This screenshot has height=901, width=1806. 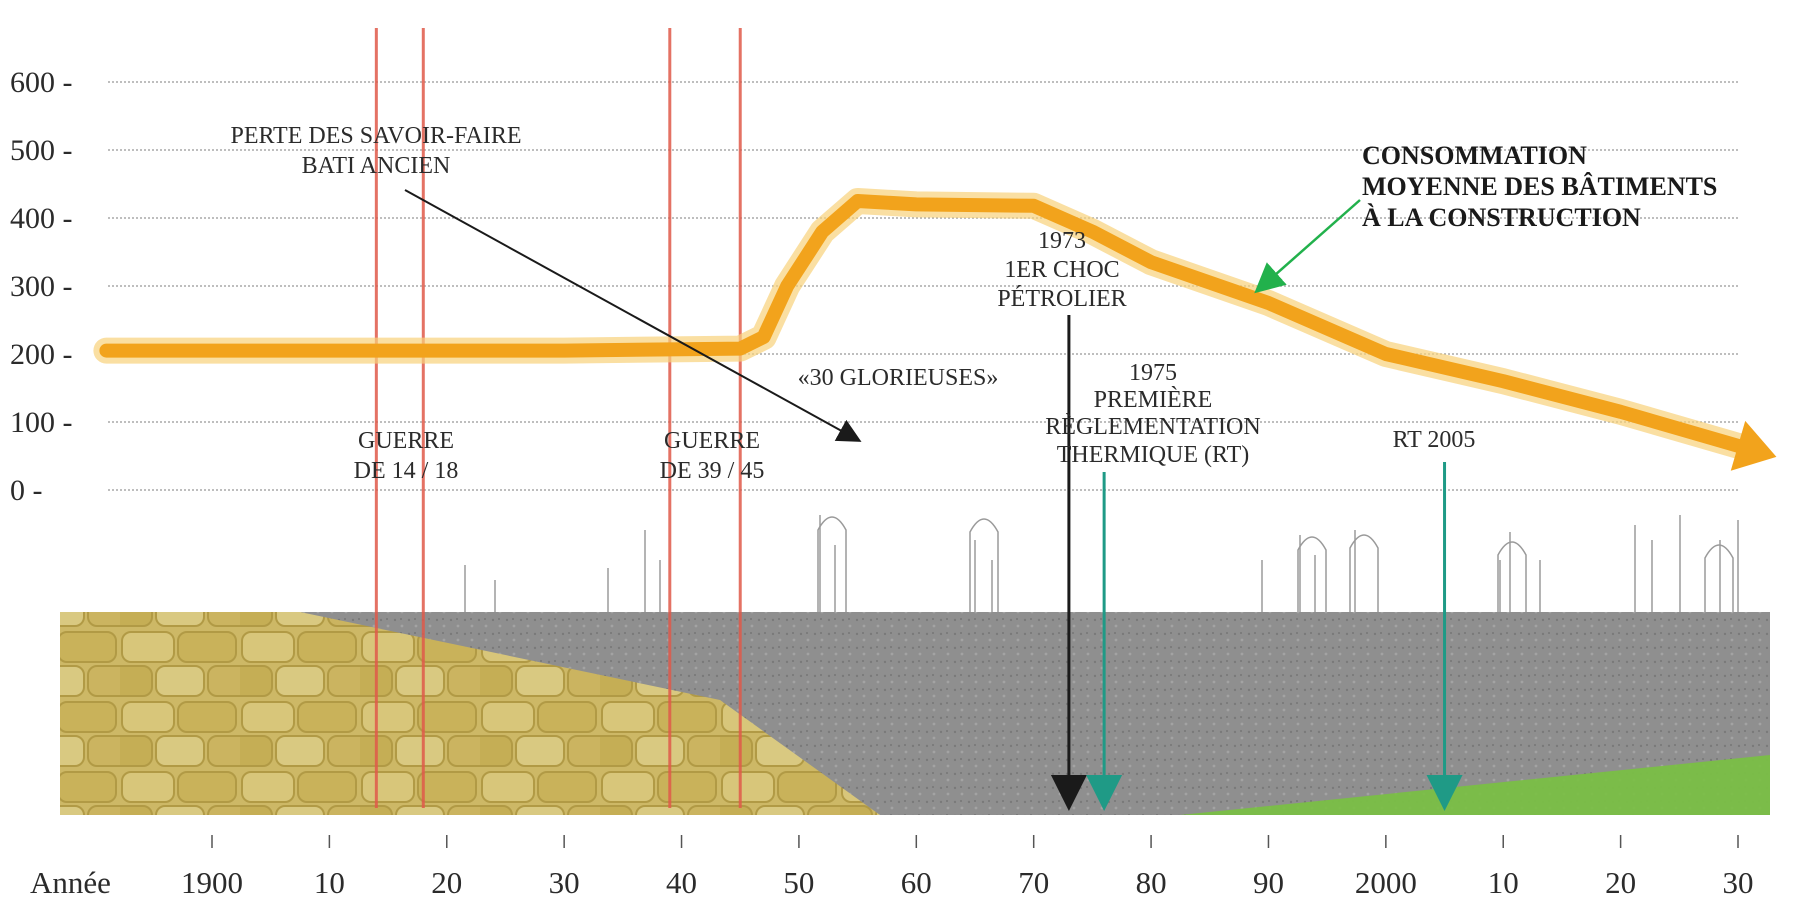 I want to click on legend-line: MOYENNE DES BÂTIMENTS, so click(x=1539, y=186).